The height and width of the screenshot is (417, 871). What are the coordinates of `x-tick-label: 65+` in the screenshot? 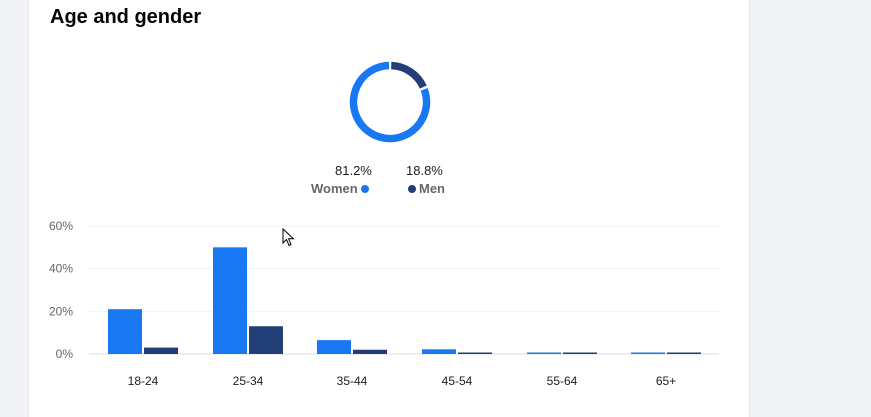 It's located at (666, 381).